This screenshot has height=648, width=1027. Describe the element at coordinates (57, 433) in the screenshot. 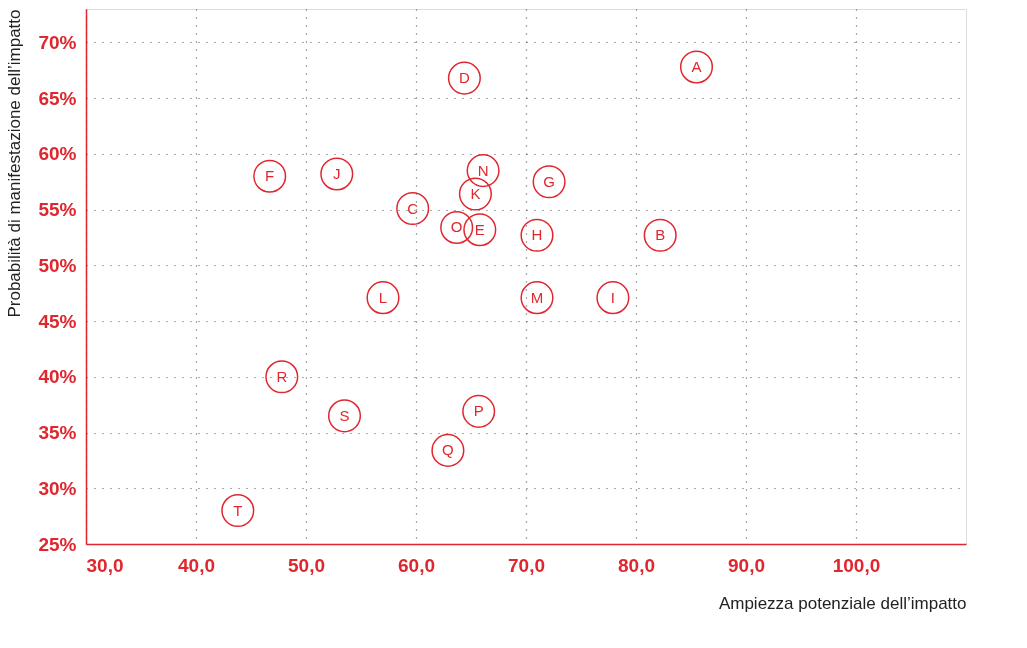

I see `y-tick-label: 35%` at that location.